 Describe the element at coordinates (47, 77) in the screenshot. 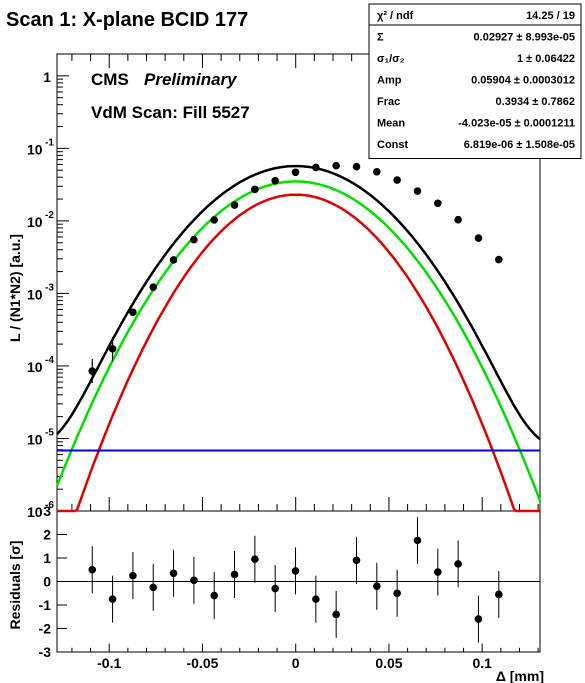

I see `y-tick-label: 1` at that location.